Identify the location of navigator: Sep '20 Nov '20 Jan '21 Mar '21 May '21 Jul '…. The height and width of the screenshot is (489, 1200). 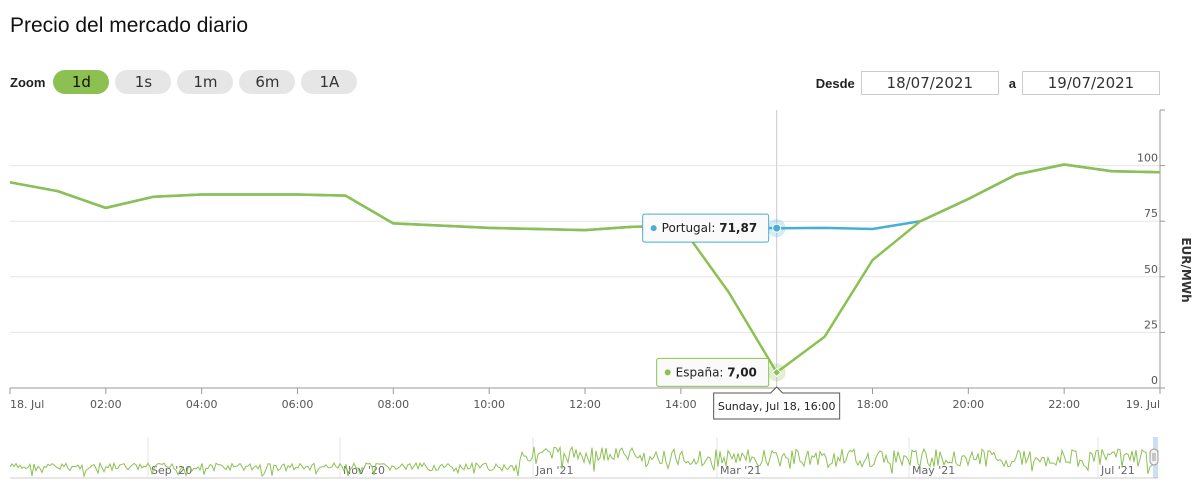
(584, 458).